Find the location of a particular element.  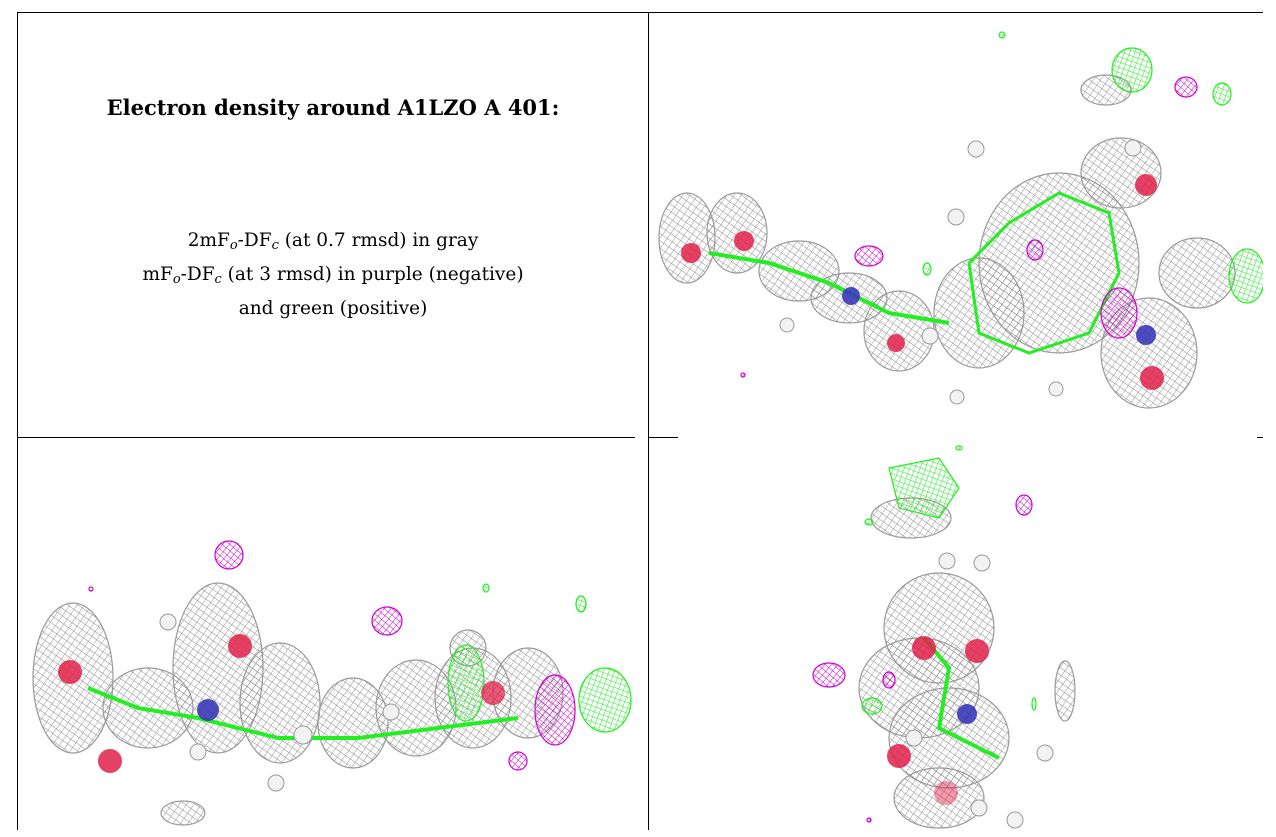

row-divider-left is located at coordinates (326, 437).